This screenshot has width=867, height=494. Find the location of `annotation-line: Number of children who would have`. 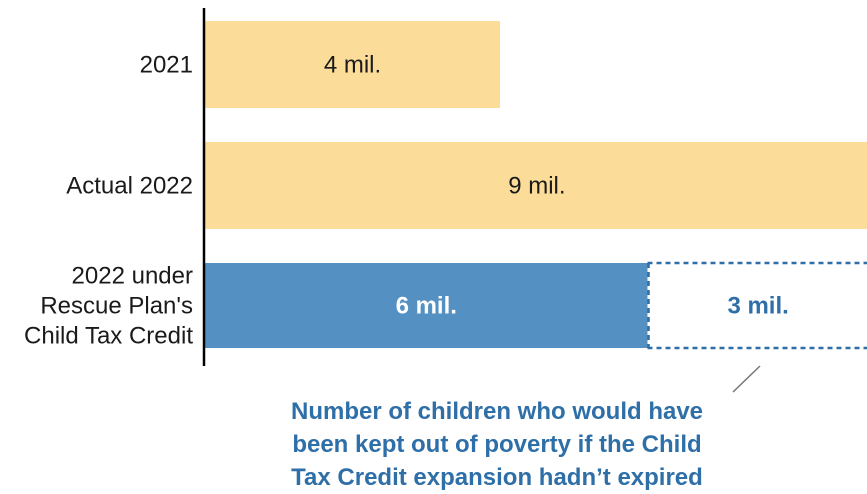

annotation-line: Number of children who would have is located at coordinates (497, 411).